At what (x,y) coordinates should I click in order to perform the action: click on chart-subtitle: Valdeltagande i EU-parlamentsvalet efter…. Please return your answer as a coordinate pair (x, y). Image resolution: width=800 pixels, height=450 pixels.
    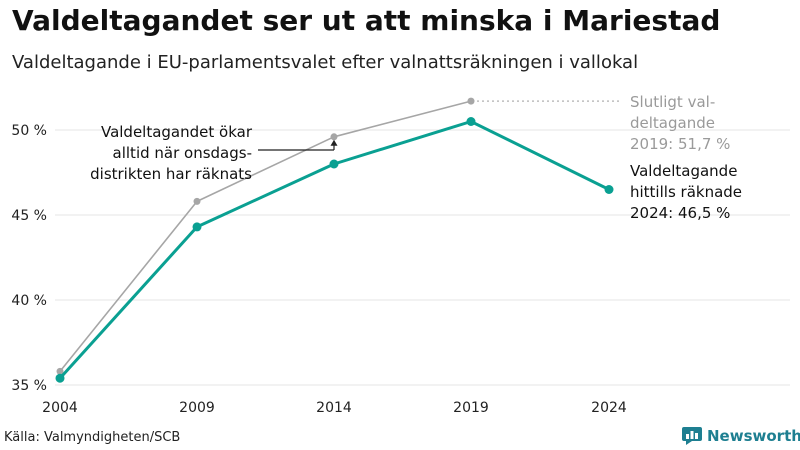
    Looking at the image, I should click on (325, 62).